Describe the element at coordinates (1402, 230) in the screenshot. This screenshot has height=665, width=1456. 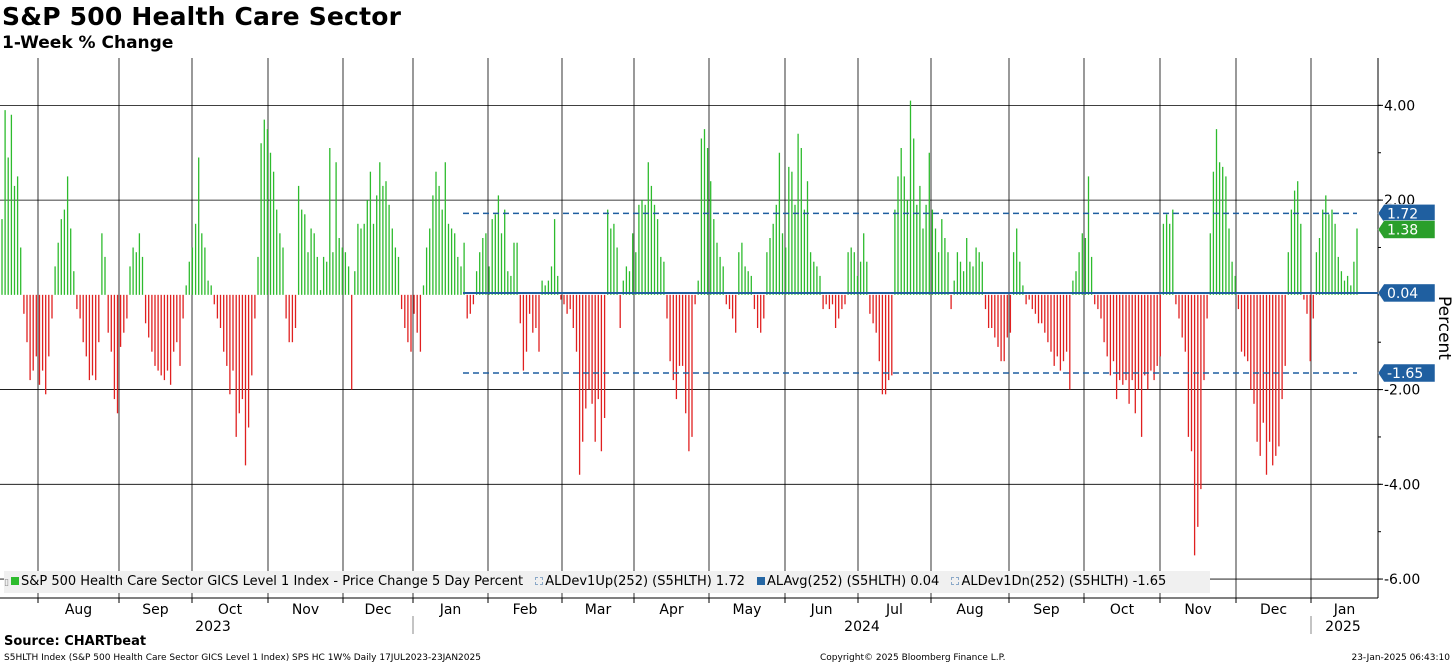
I see `last-value-badge-label: 1.38` at that location.